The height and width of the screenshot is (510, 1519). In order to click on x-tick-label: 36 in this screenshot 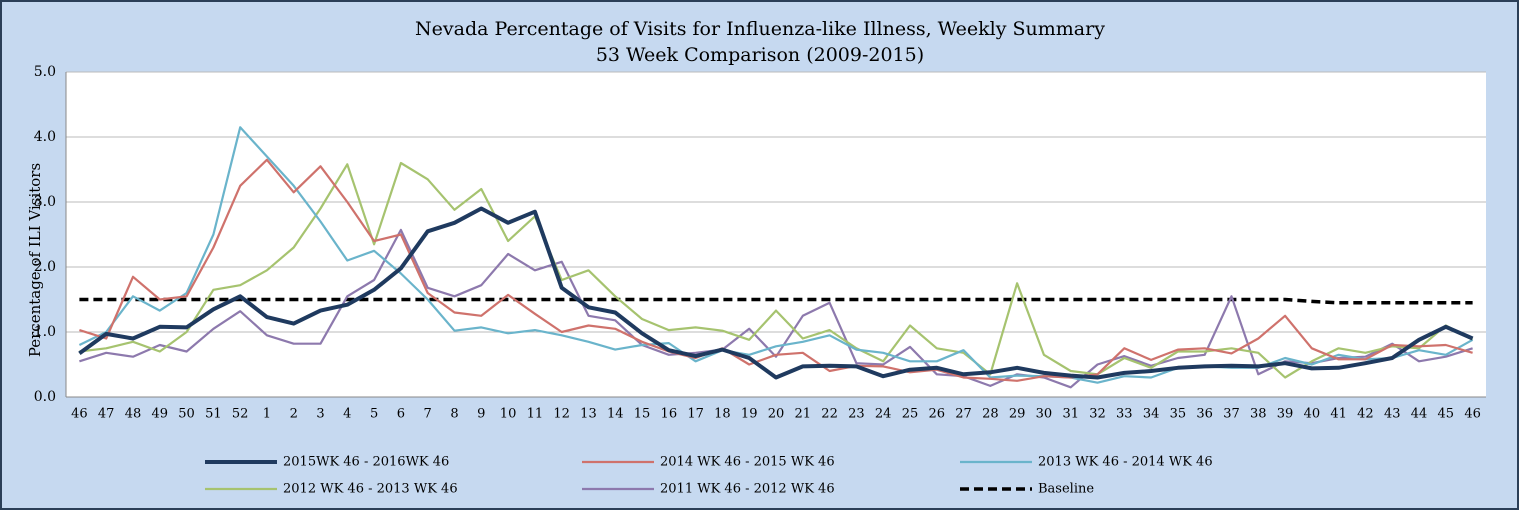, I will do `click(1204, 414)`.